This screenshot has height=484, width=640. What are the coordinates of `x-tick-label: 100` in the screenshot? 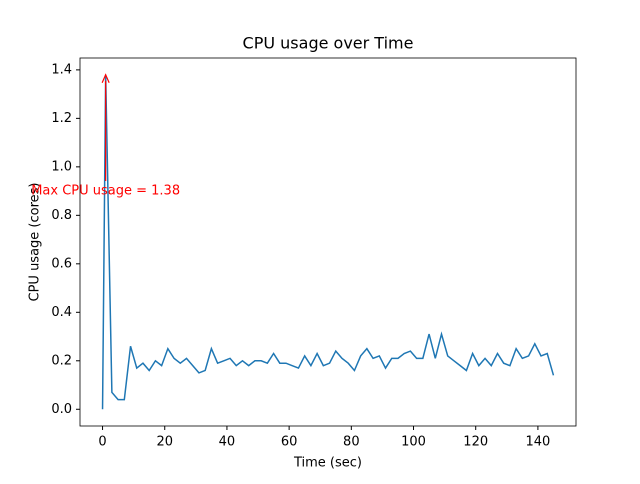 It's located at (413, 442).